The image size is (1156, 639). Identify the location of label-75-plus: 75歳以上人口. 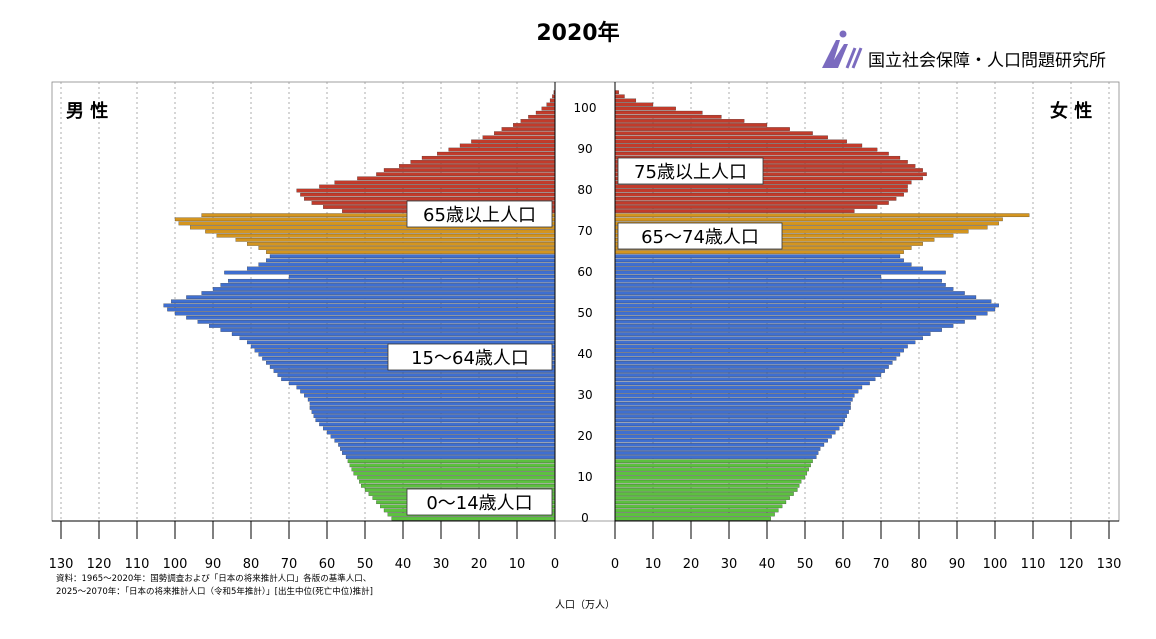
(690, 172).